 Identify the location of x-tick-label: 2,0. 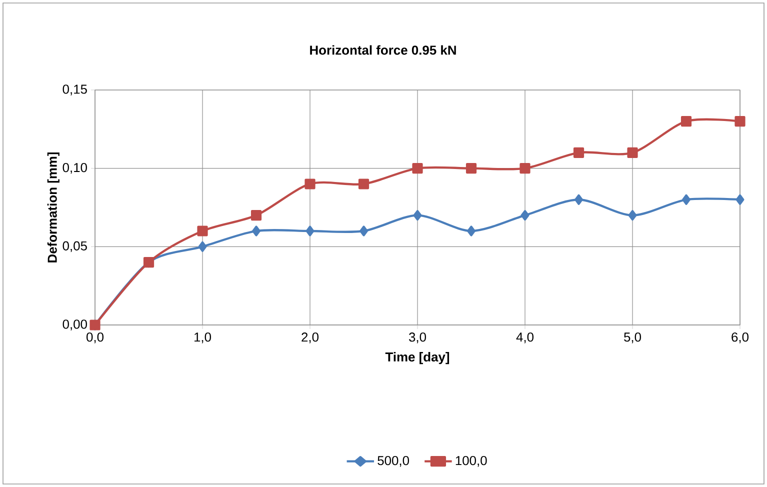
(310, 338).